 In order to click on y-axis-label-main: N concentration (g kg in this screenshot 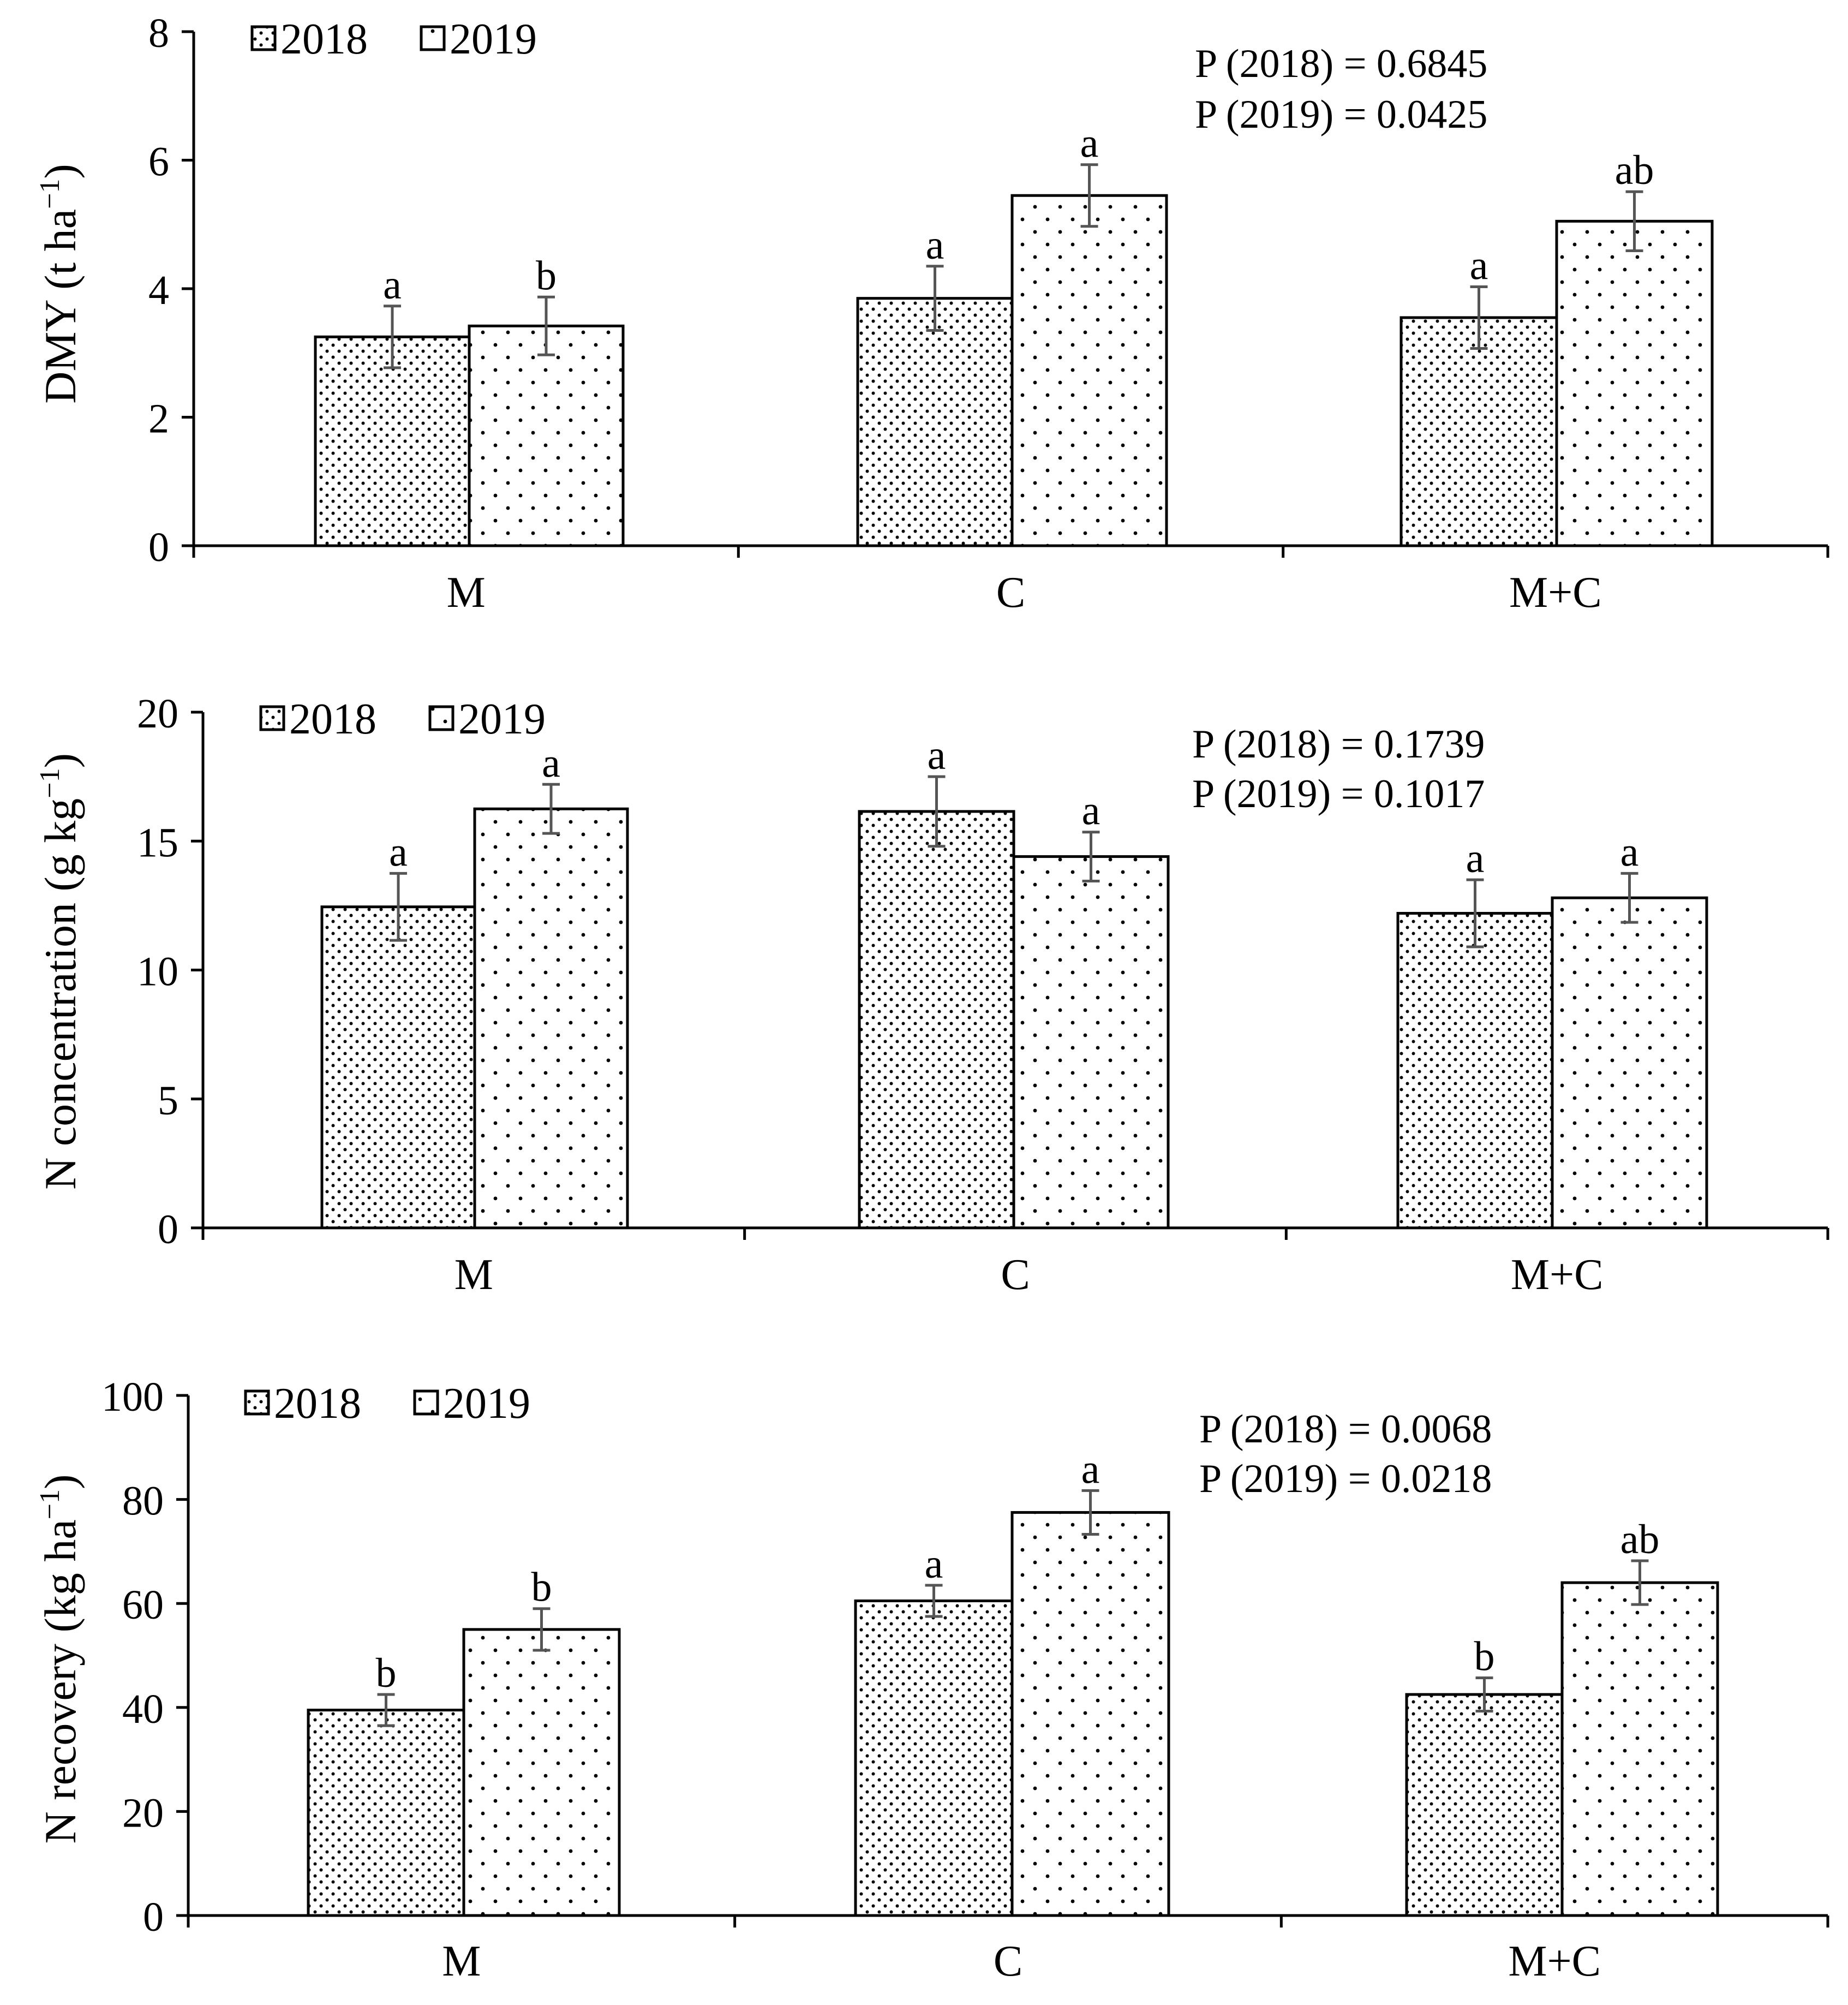, I will do `click(60, 994)`.